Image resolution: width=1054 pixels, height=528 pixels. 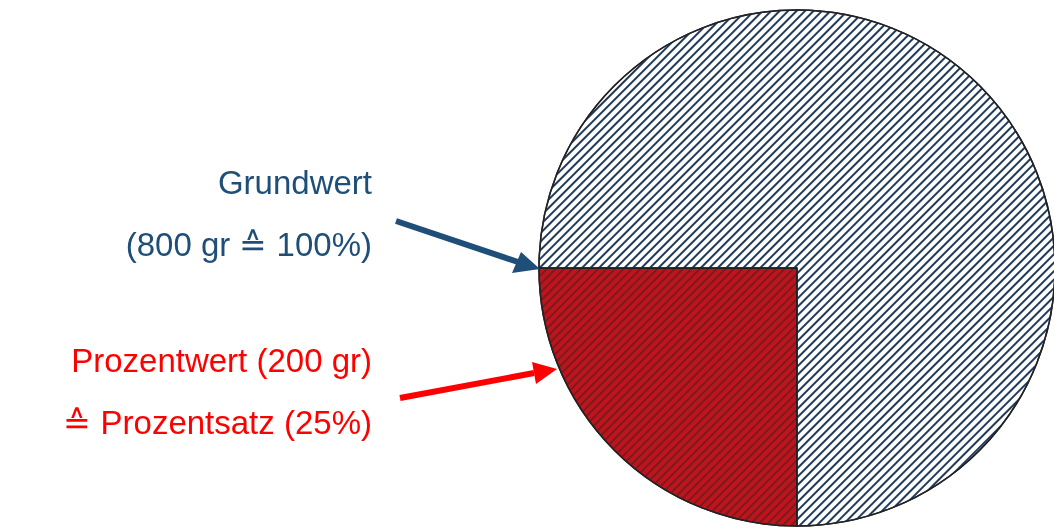 What do you see at coordinates (248, 214) in the screenshot?
I see `text: Grundwert (800 gr ≙ 100%)` at bounding box center [248, 214].